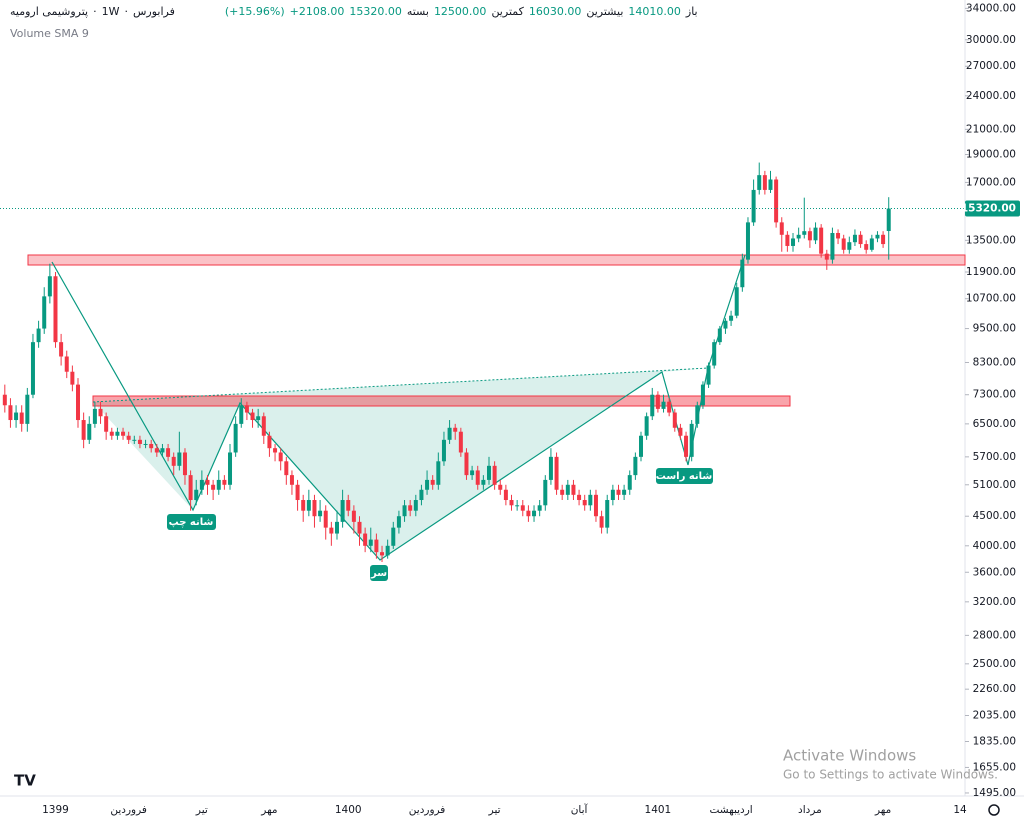 The width and height of the screenshot is (1024, 824). I want to click on x-tick-label: 1400, so click(348, 810).